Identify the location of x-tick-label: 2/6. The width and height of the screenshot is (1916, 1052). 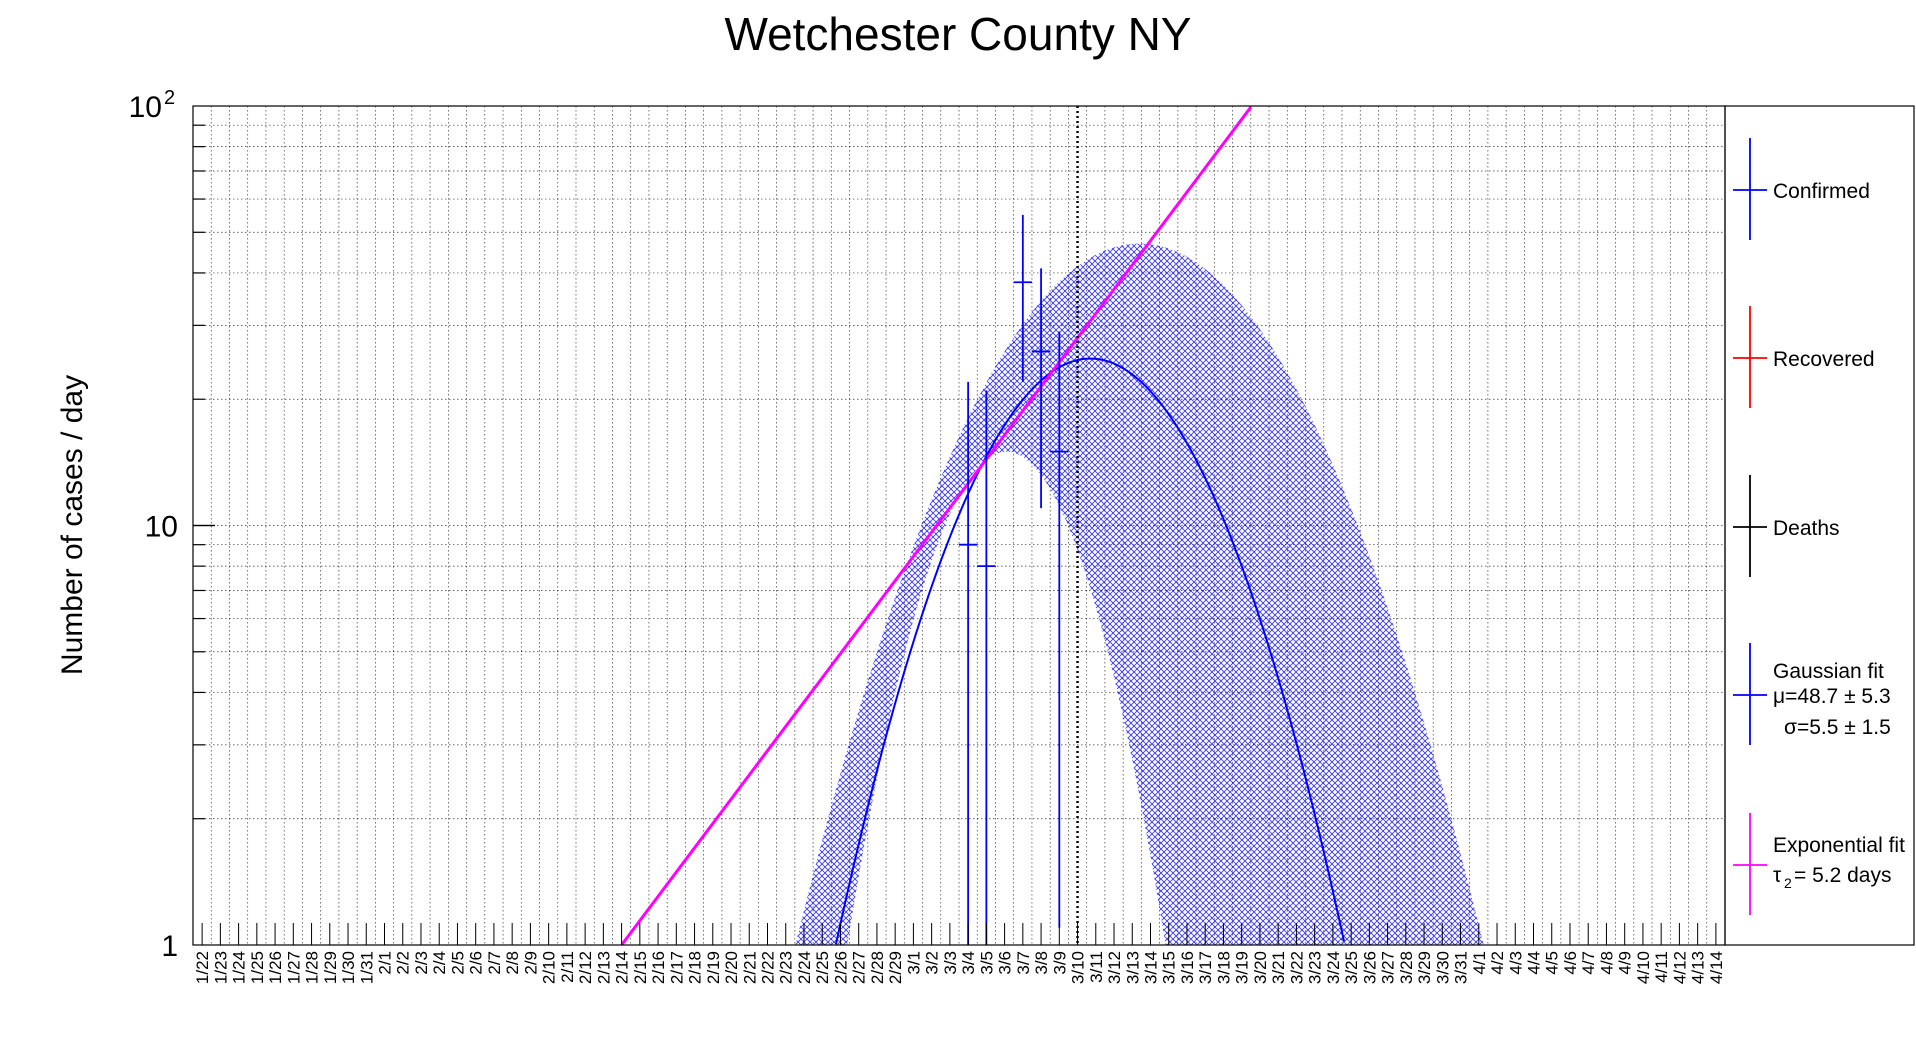
(476, 963).